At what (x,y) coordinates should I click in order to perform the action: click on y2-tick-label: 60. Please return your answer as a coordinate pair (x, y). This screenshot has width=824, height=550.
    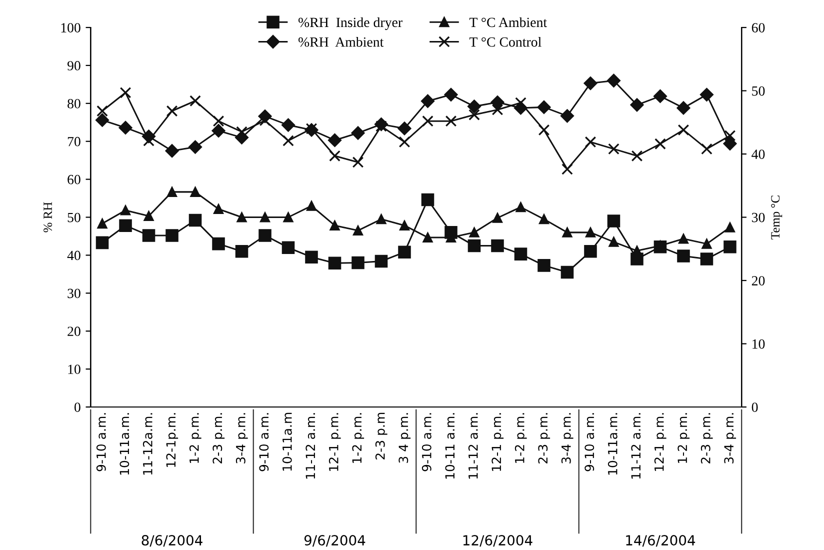
    Looking at the image, I should click on (758, 27).